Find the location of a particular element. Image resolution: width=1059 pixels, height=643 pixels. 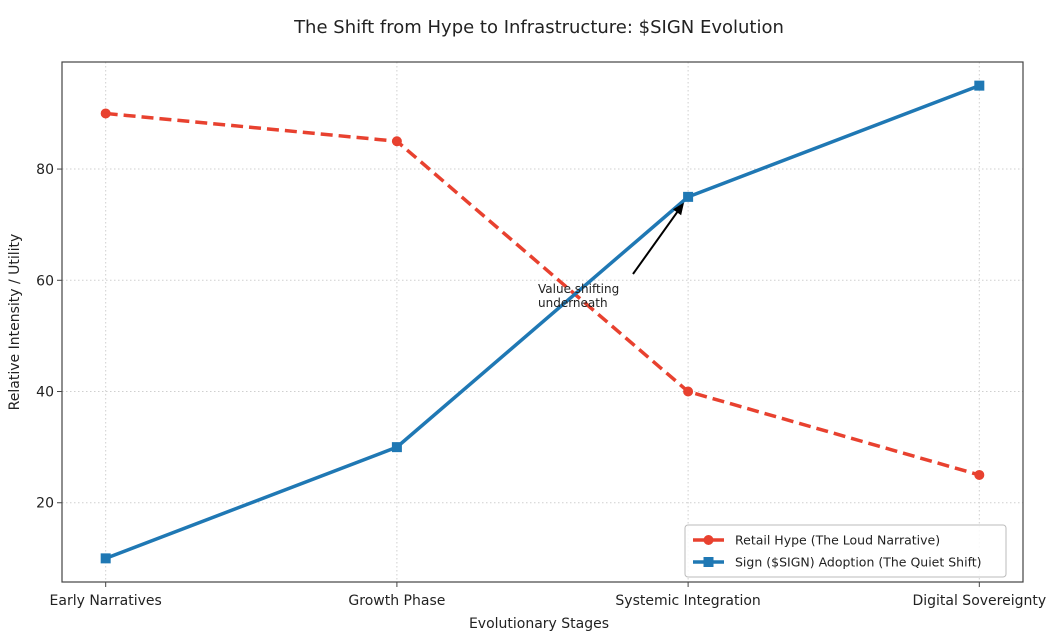

y-axis: 20 40 60 80 is located at coordinates (49, 337).